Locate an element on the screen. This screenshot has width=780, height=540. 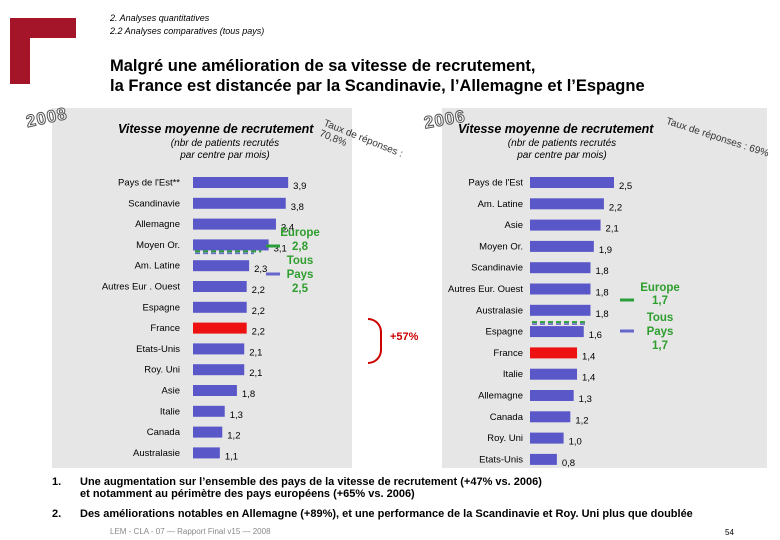
note-number-1: 1. is located at coordinates (57, 482).